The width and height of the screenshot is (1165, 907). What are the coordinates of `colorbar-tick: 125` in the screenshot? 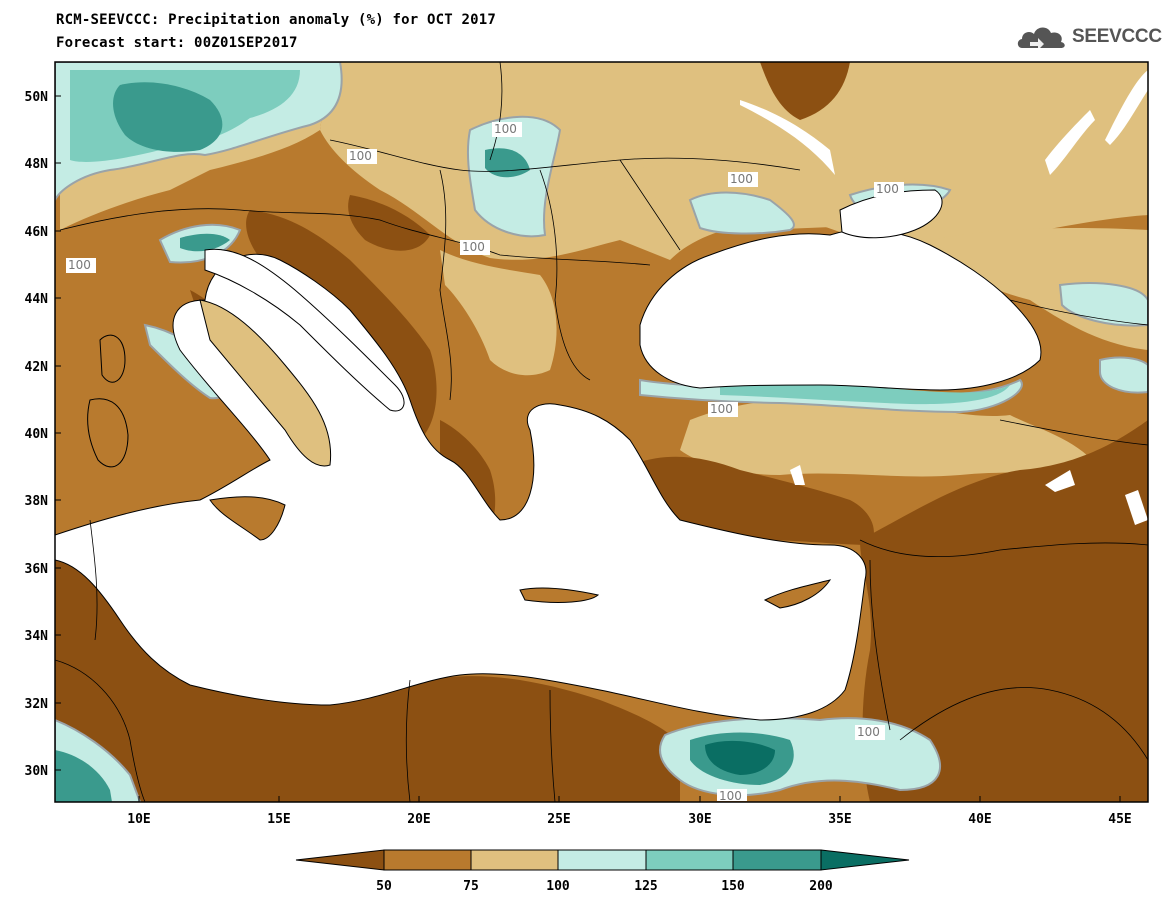 It's located at (645, 886).